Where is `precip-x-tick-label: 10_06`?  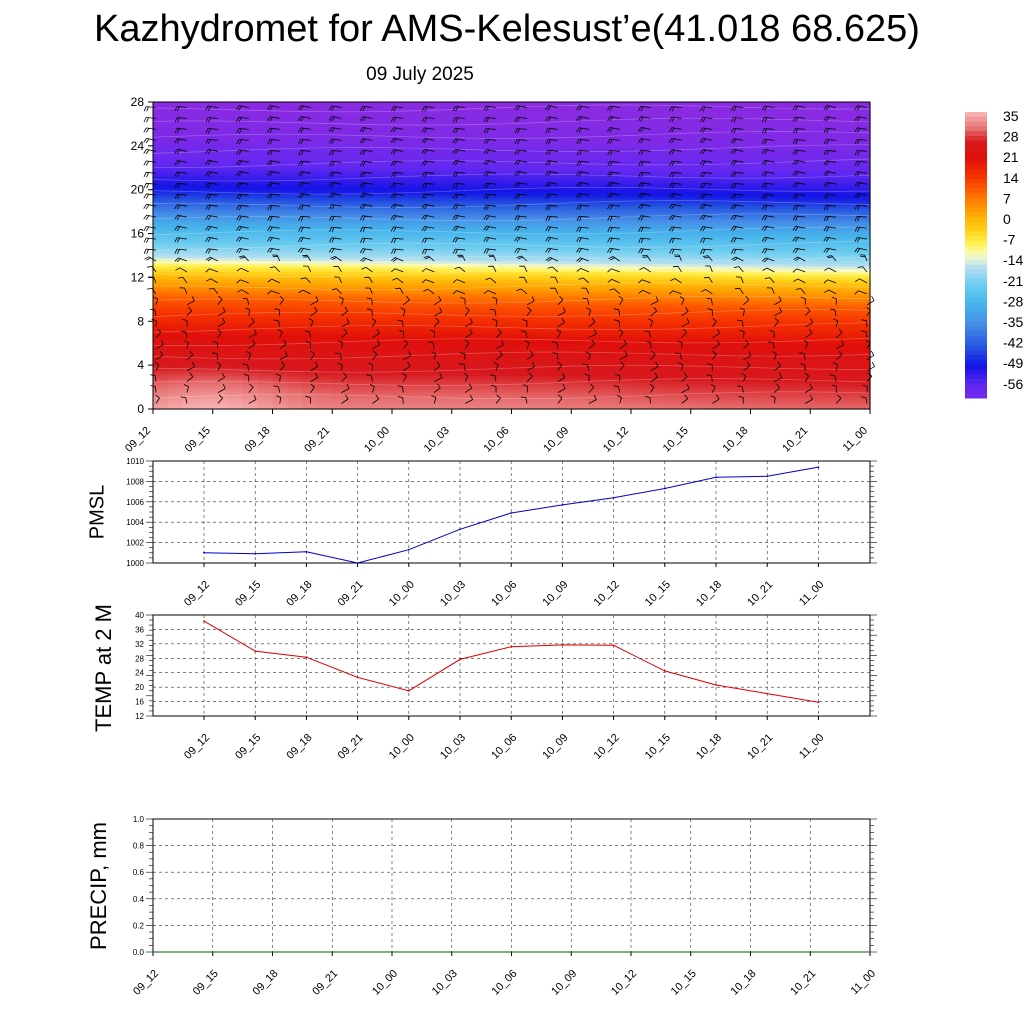
precip-x-tick-label: 10_06 is located at coordinates (505, 983).